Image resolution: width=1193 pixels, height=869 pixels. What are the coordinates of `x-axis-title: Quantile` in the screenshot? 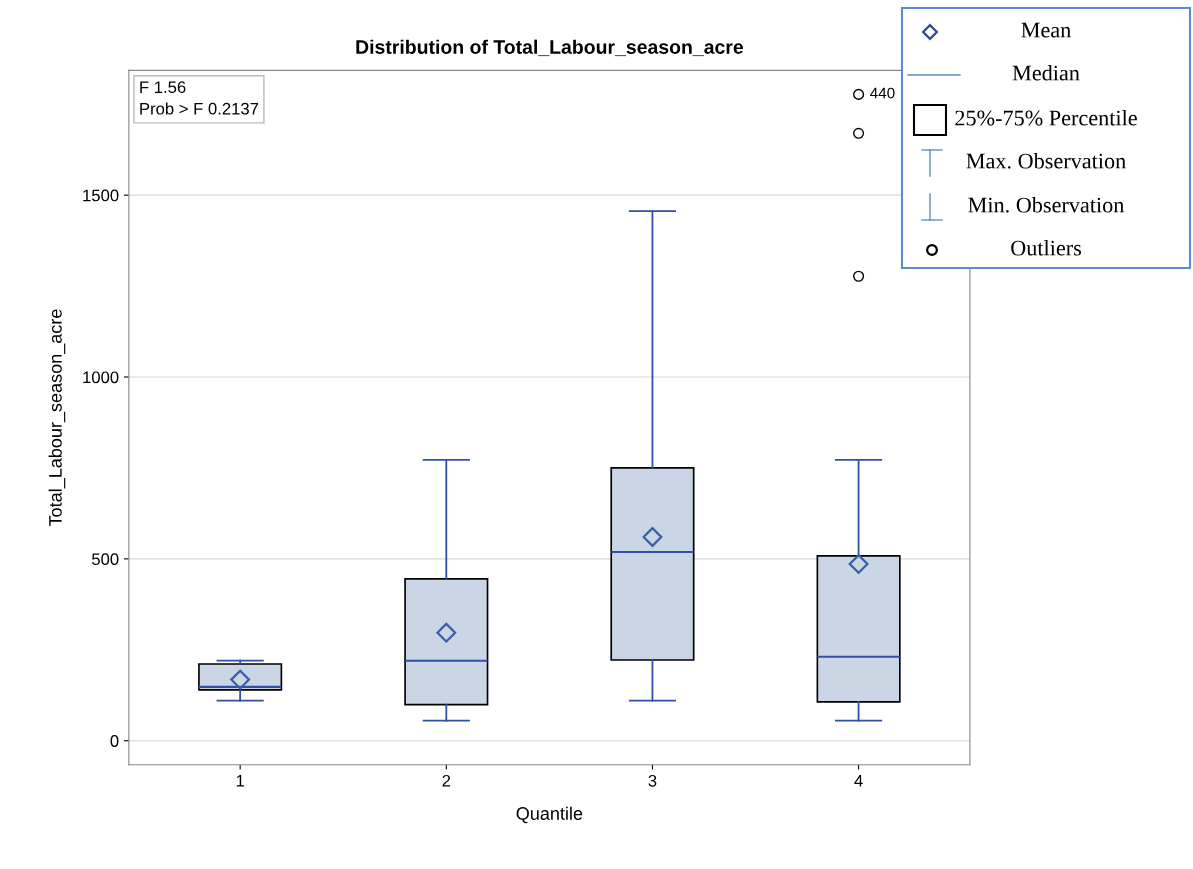 It's located at (549, 815).